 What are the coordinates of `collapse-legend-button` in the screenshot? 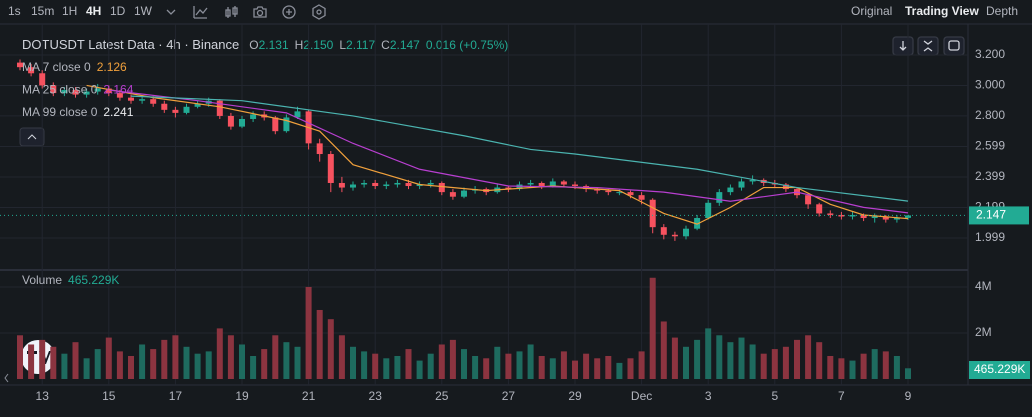 It's located at (32, 137).